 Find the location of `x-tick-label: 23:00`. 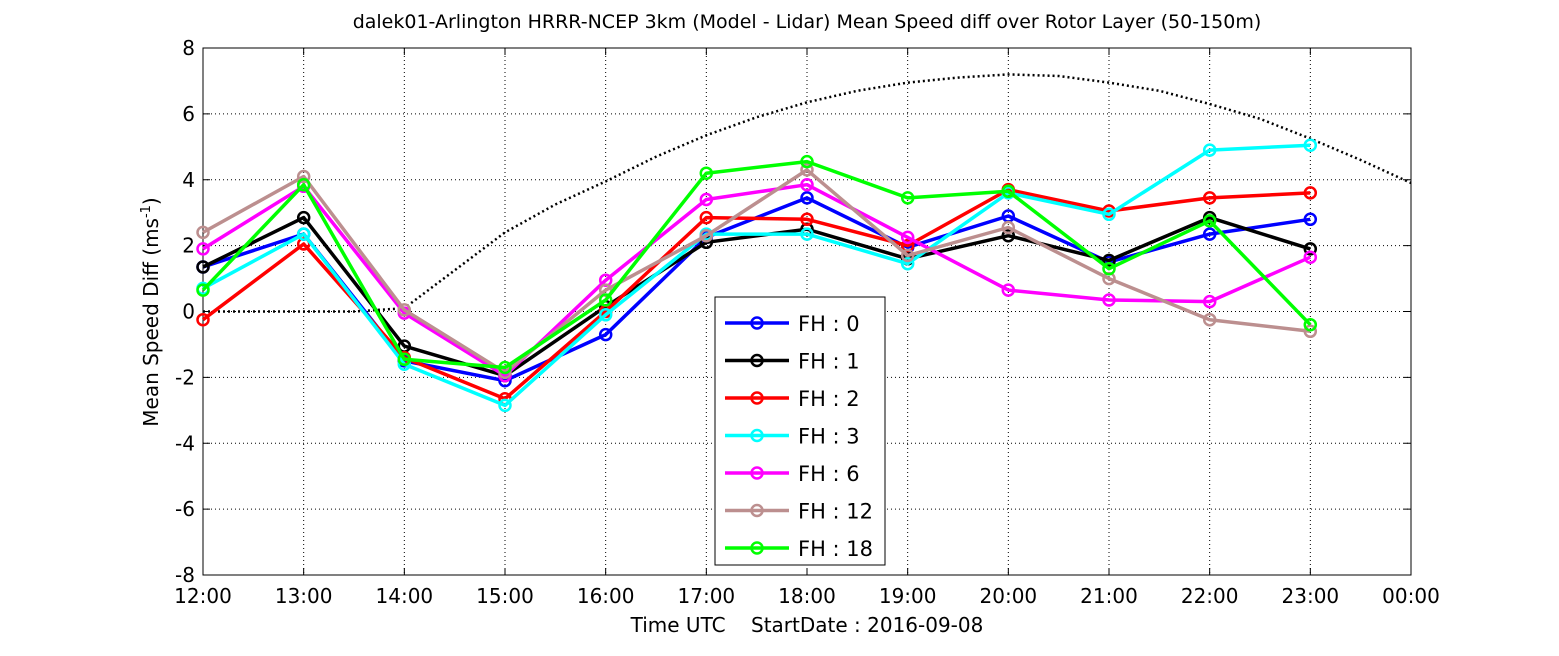

x-tick-label: 23:00 is located at coordinates (1311, 596).